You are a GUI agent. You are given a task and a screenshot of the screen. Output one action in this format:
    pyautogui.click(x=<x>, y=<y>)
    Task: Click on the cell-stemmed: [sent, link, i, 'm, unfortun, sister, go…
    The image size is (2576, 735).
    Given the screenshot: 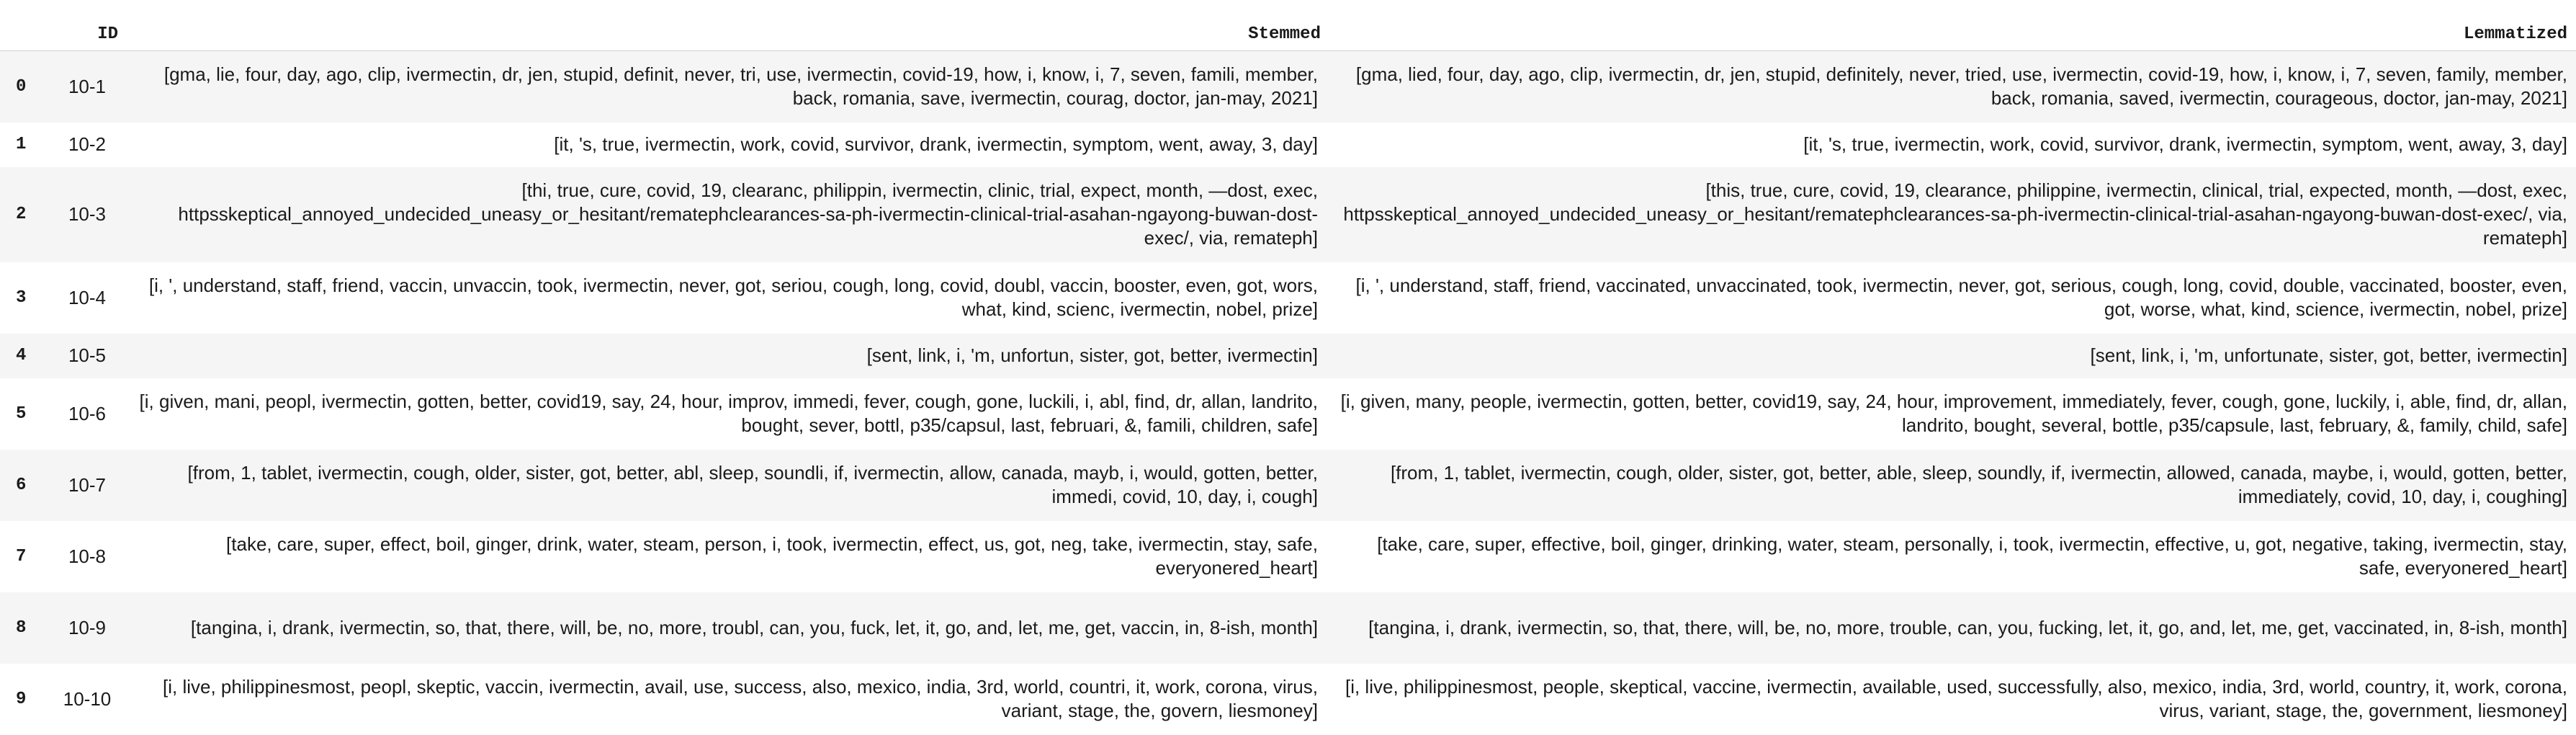 What is the action you would take?
    pyautogui.click(x=1092, y=355)
    